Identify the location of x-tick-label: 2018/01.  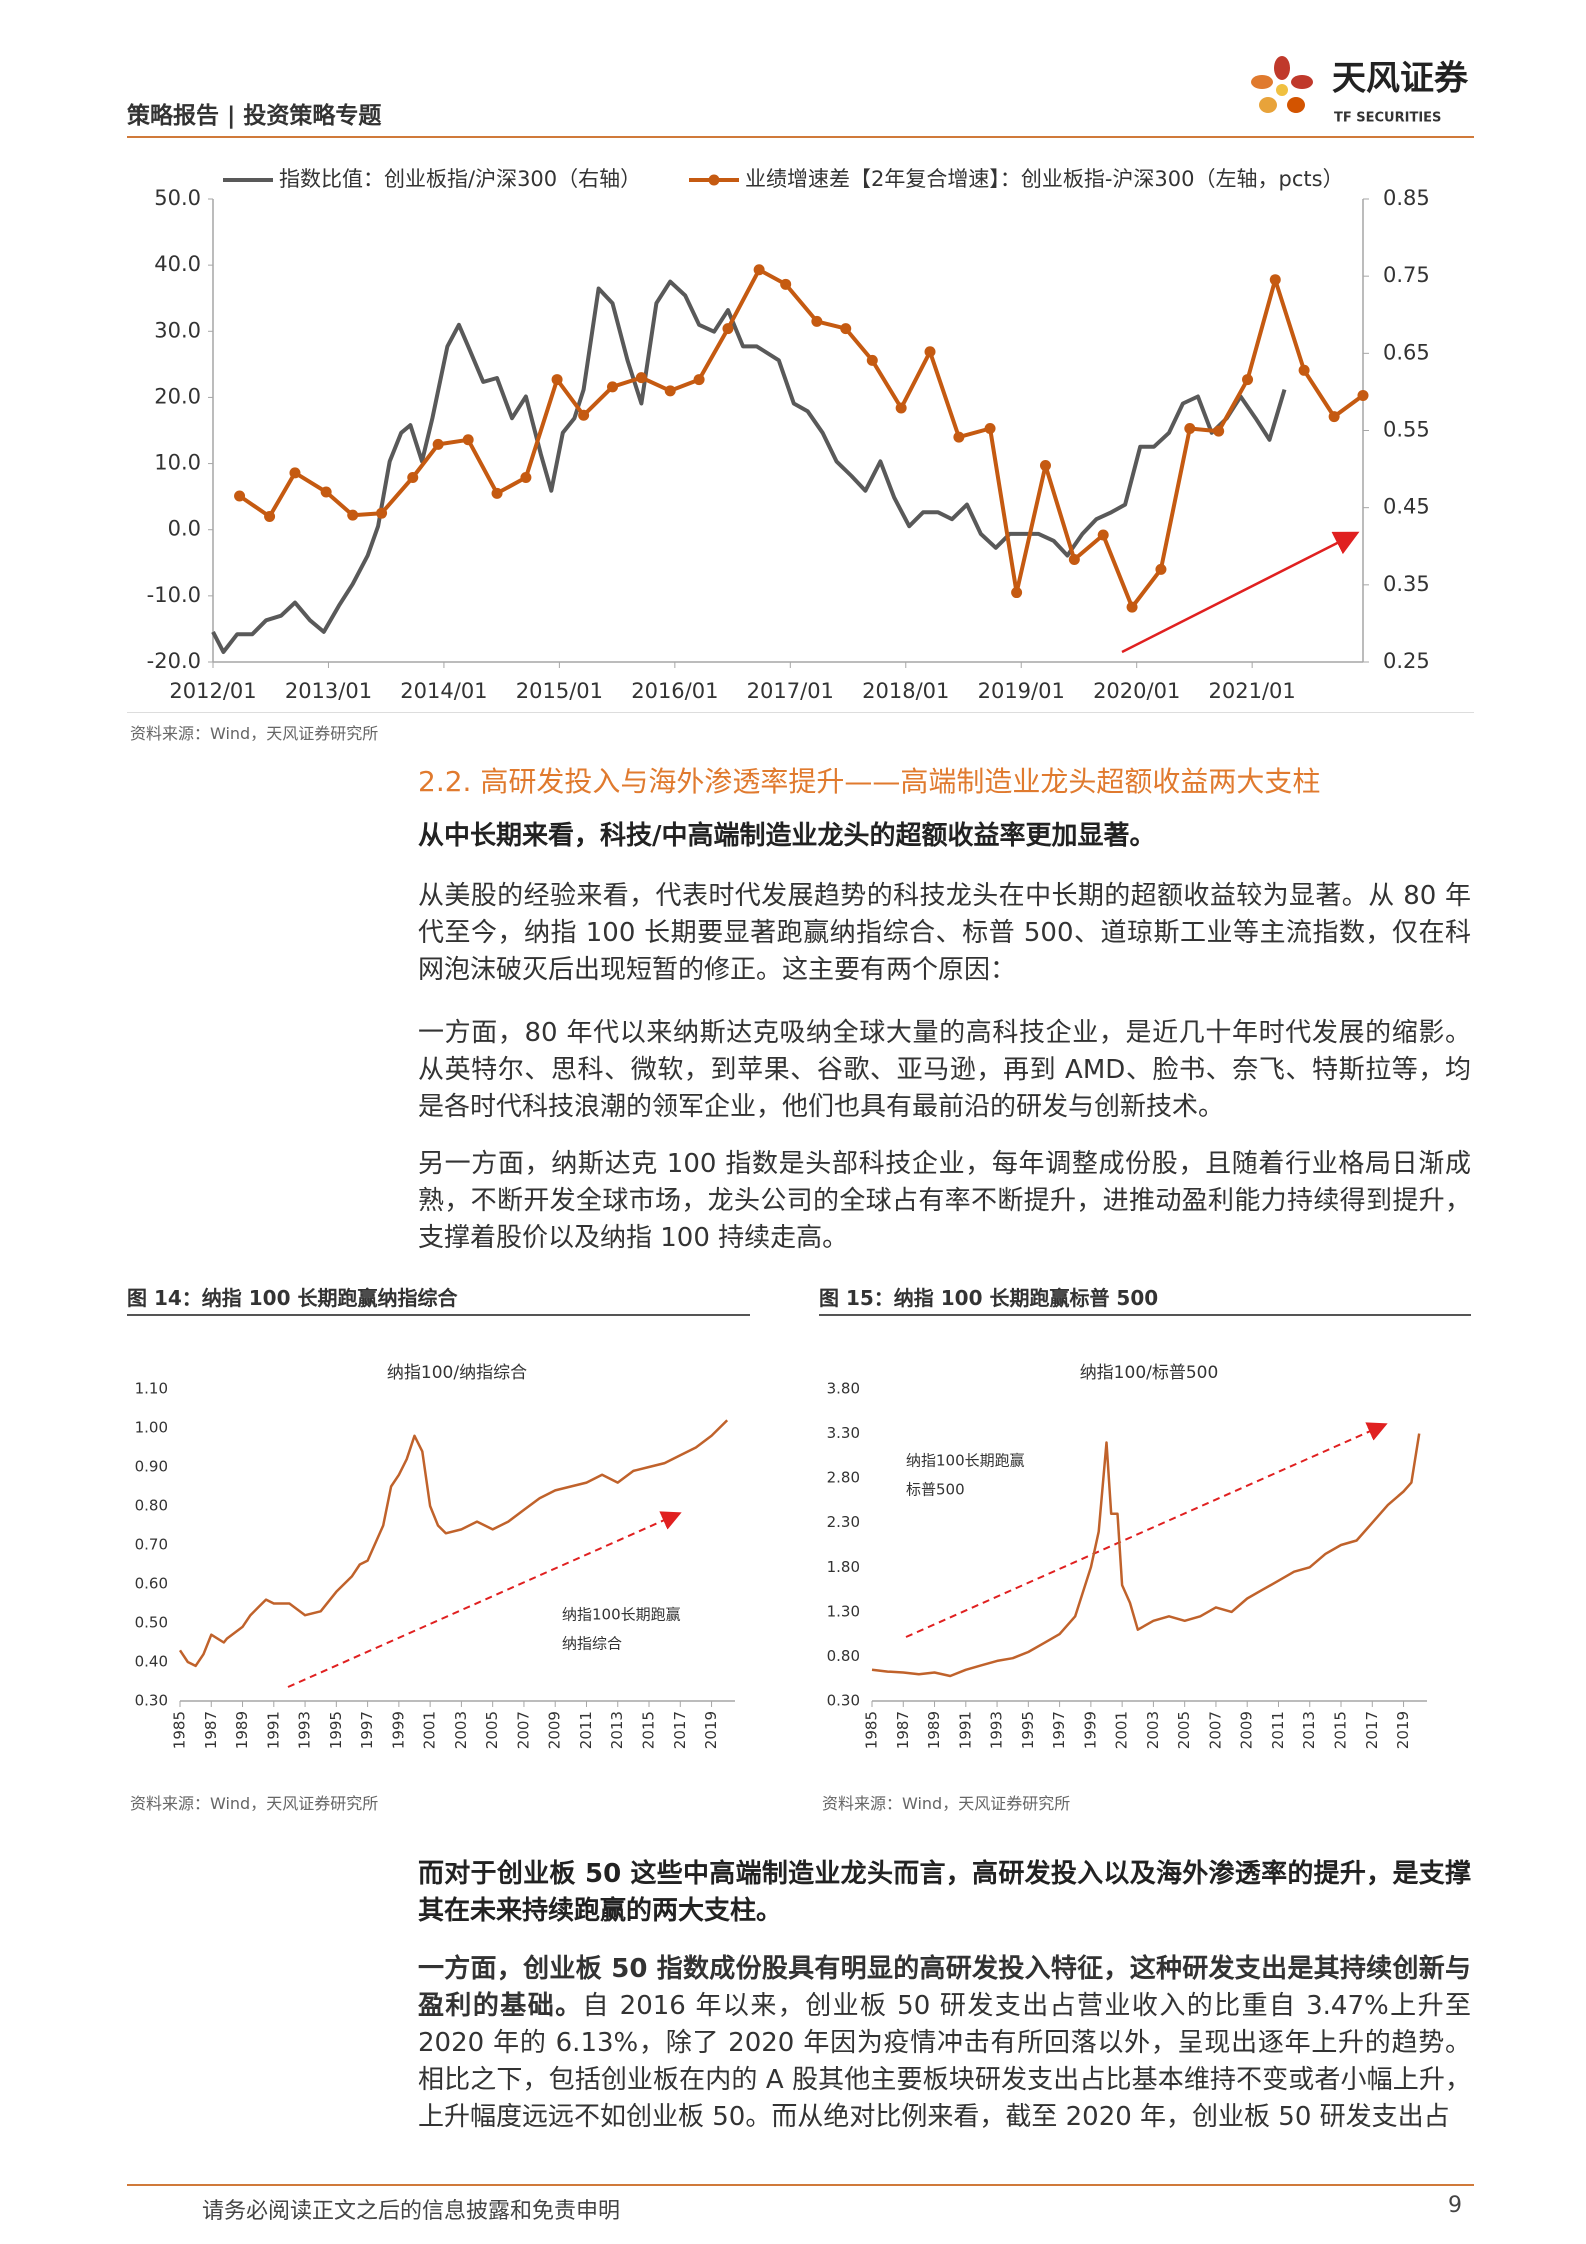
(905, 691).